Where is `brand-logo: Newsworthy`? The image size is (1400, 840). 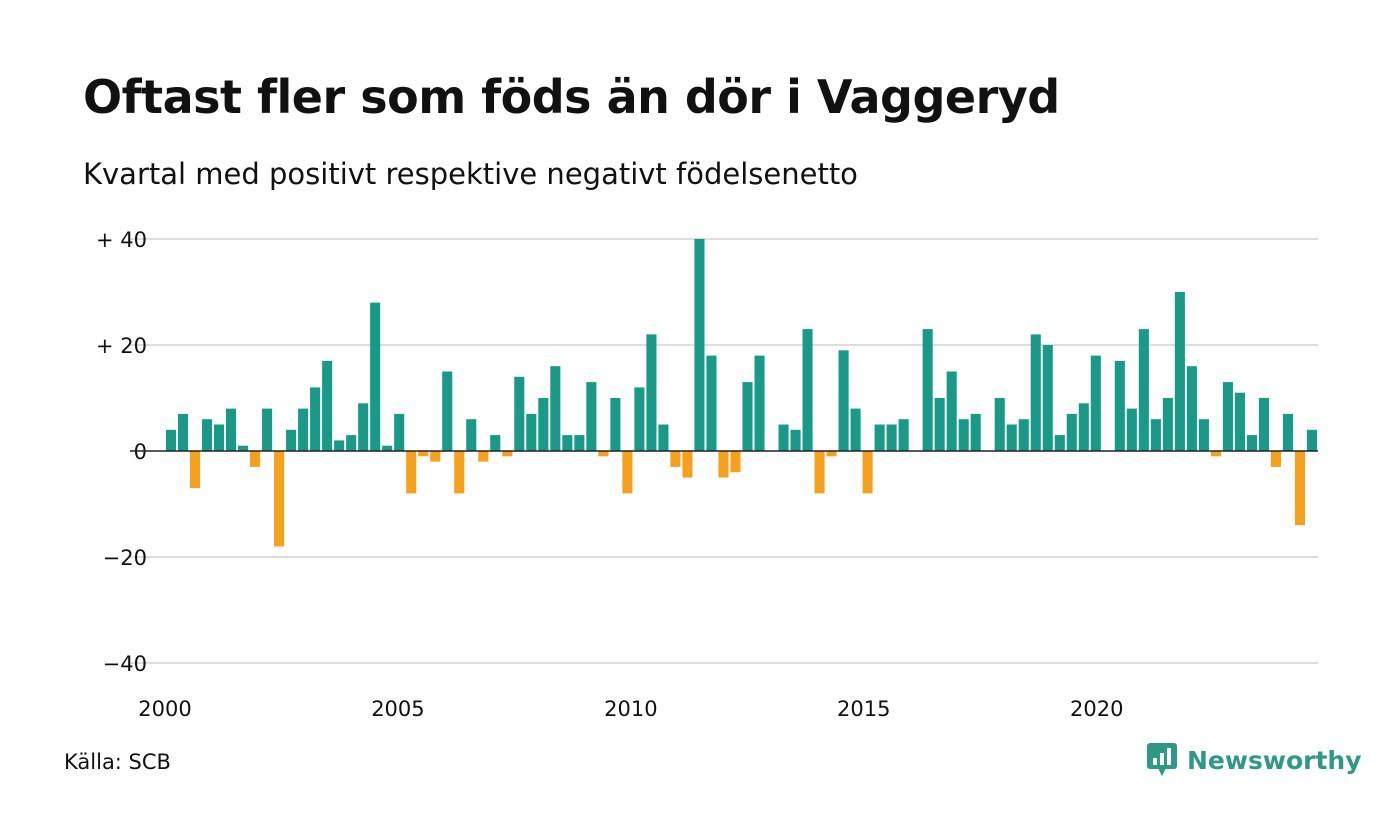 brand-logo: Newsworthy is located at coordinates (1254, 760).